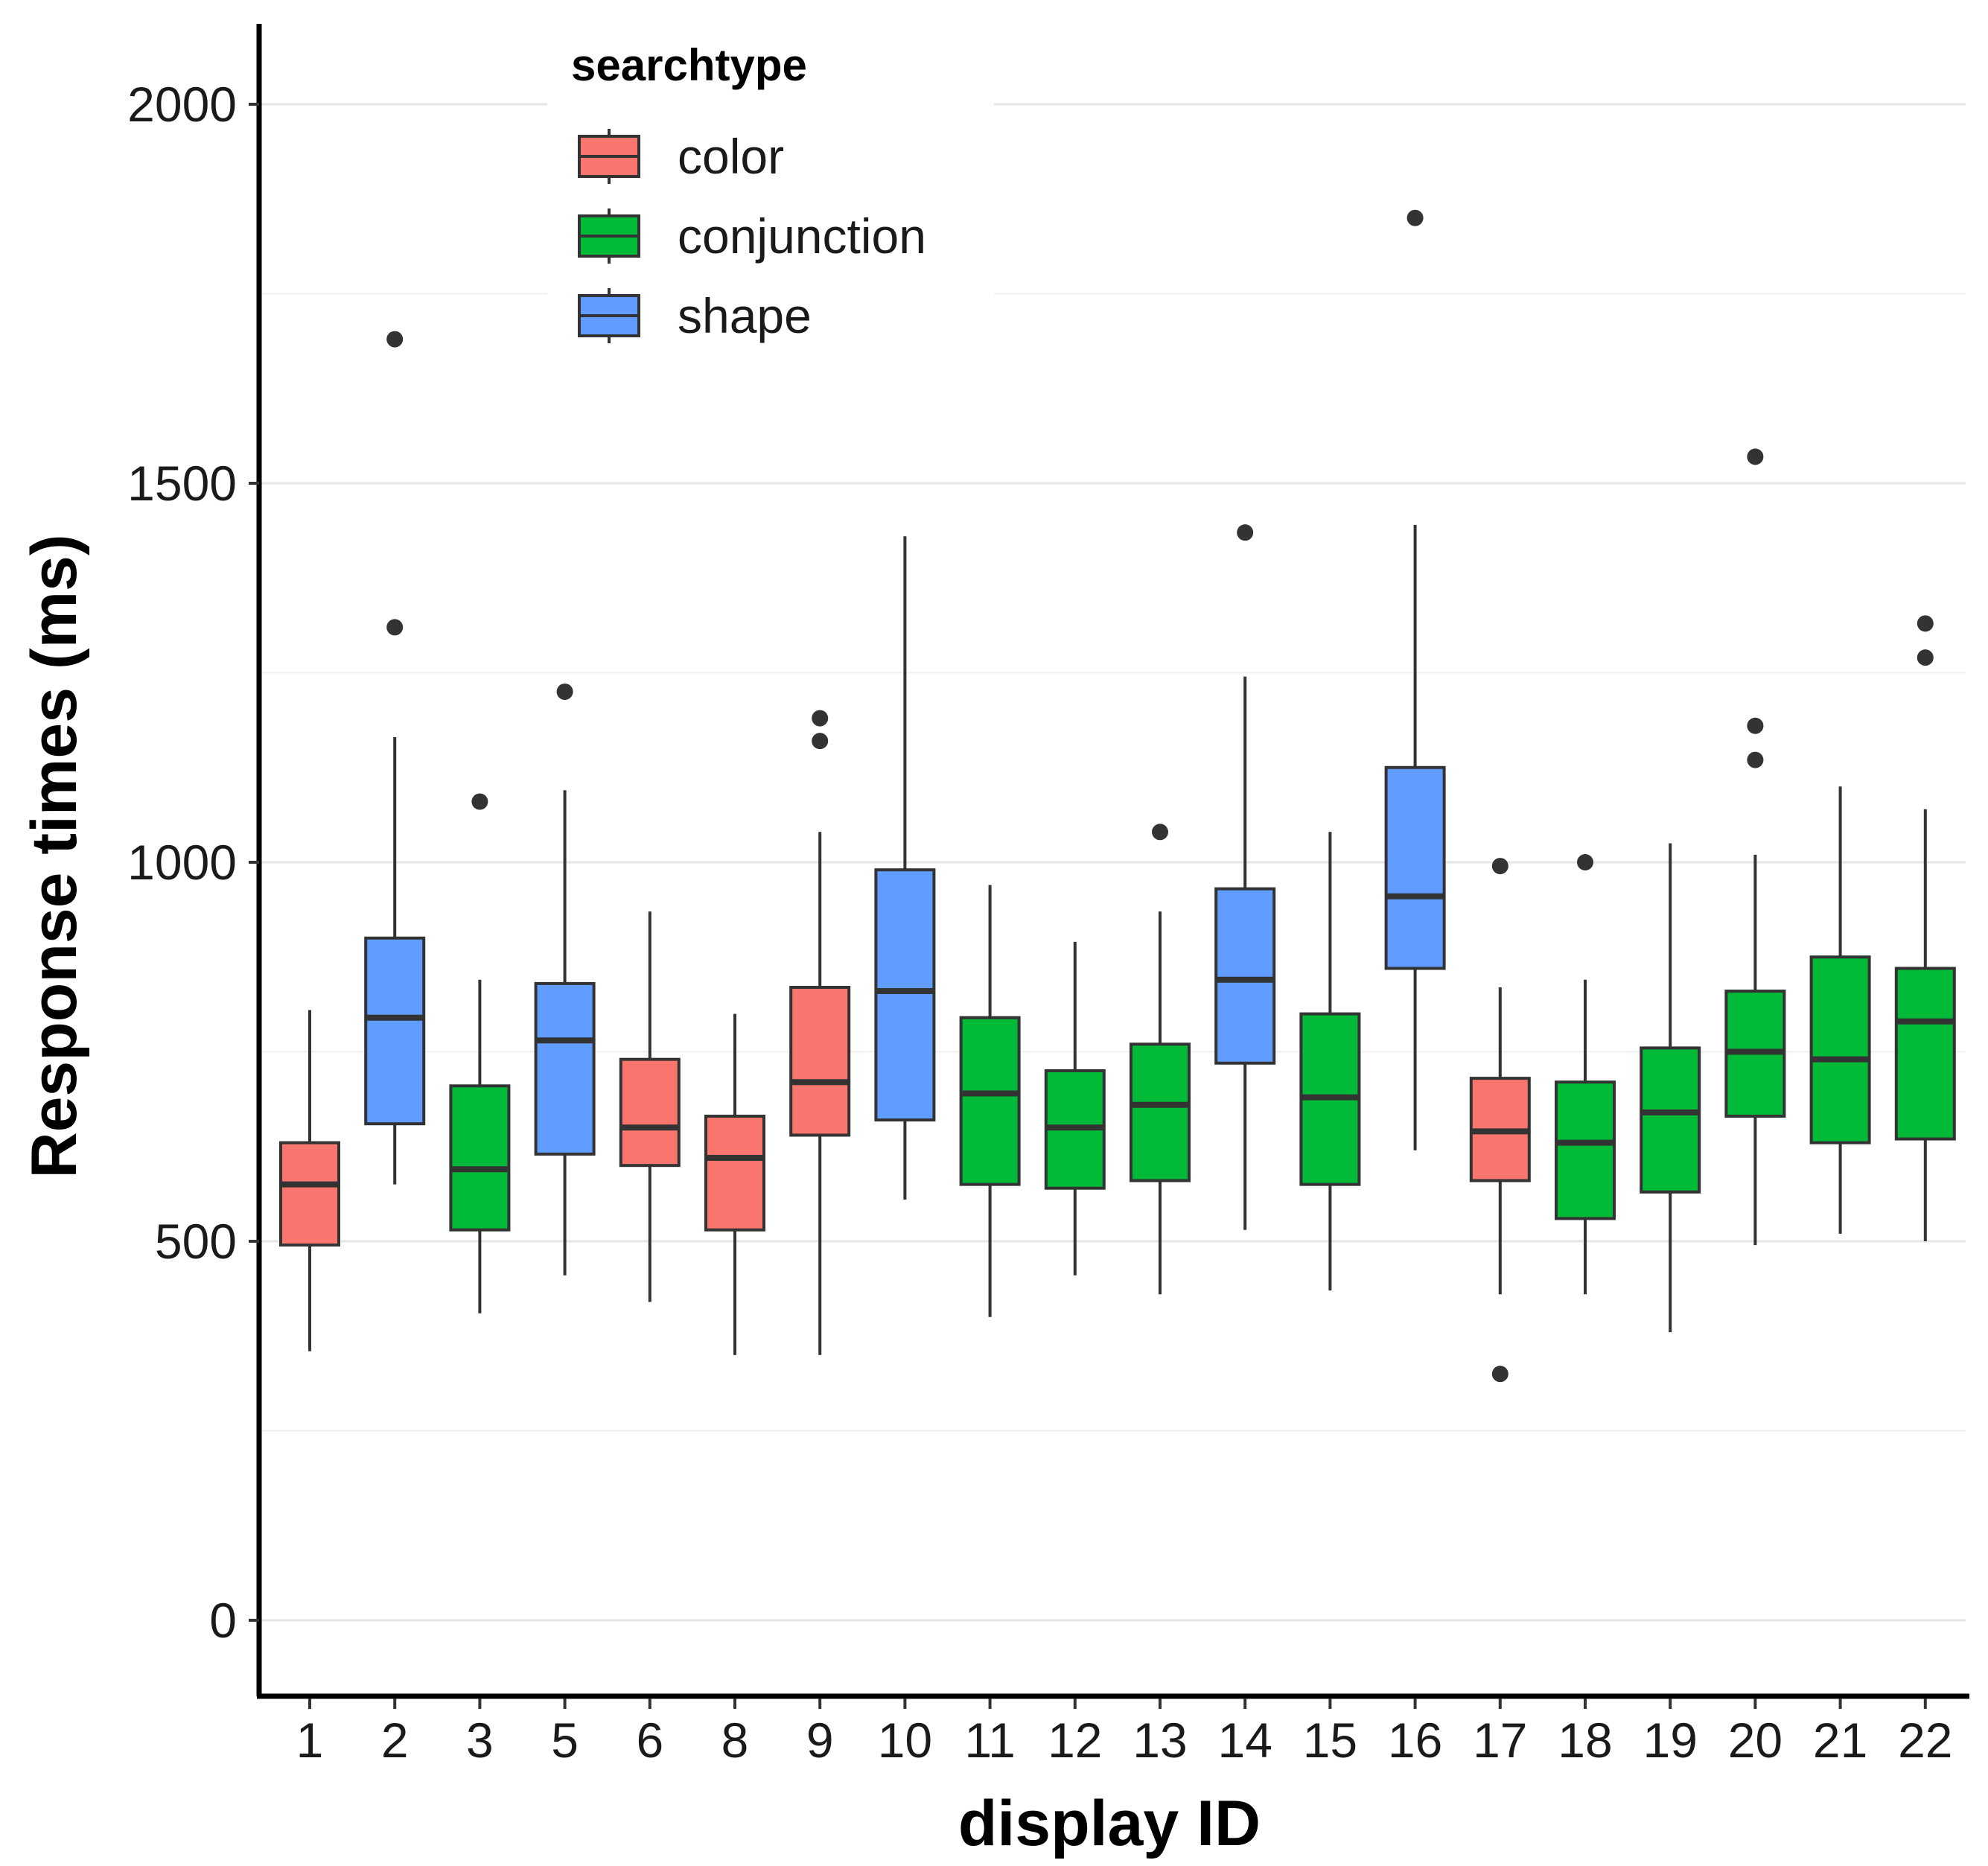 This screenshot has width=1988, height=1866. What do you see at coordinates (802, 236) in the screenshot?
I see `legend-label: conjunction` at bounding box center [802, 236].